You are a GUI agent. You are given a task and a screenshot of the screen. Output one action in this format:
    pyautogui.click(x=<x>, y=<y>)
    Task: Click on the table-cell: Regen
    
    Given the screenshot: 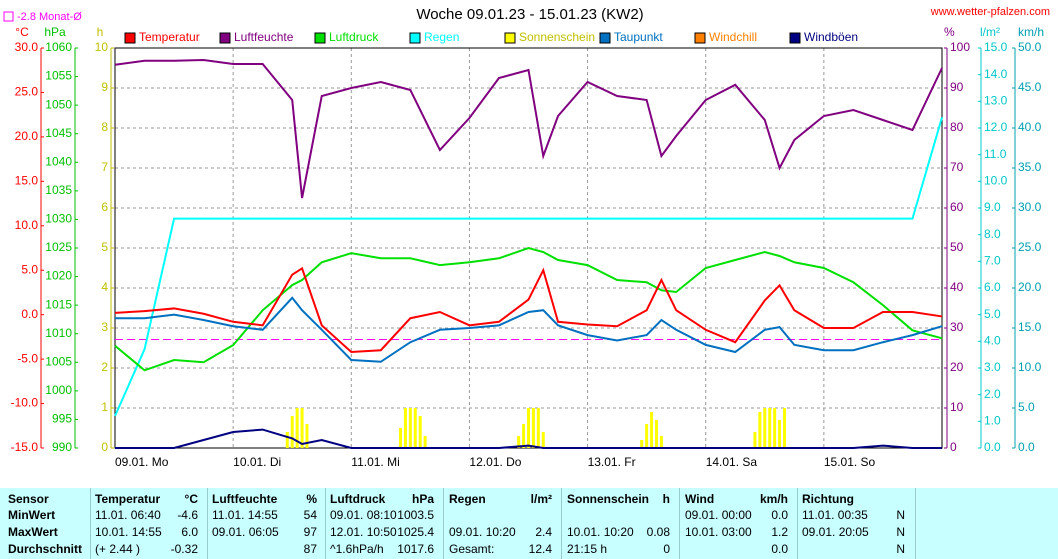 What is the action you would take?
    pyautogui.click(x=467, y=499)
    